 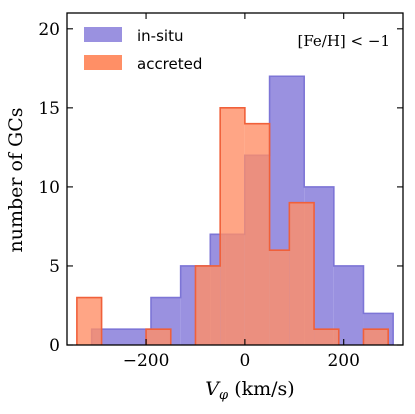 What do you see at coordinates (49, 188) in the screenshot?
I see `y-tick-label: 10` at bounding box center [49, 188].